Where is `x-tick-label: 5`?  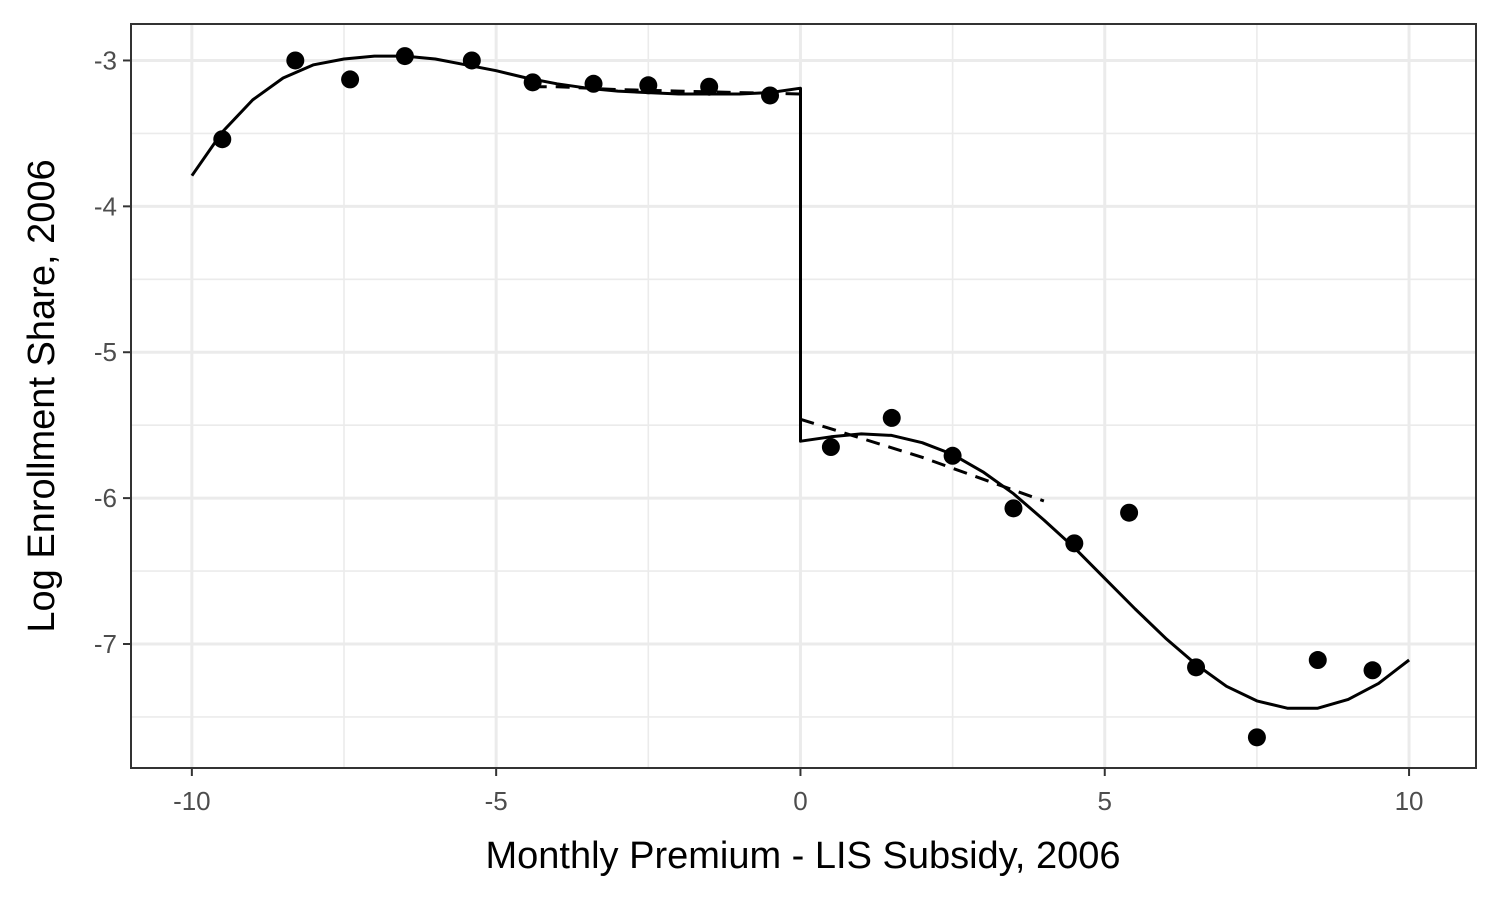 x-tick-label: 5 is located at coordinates (1105, 801).